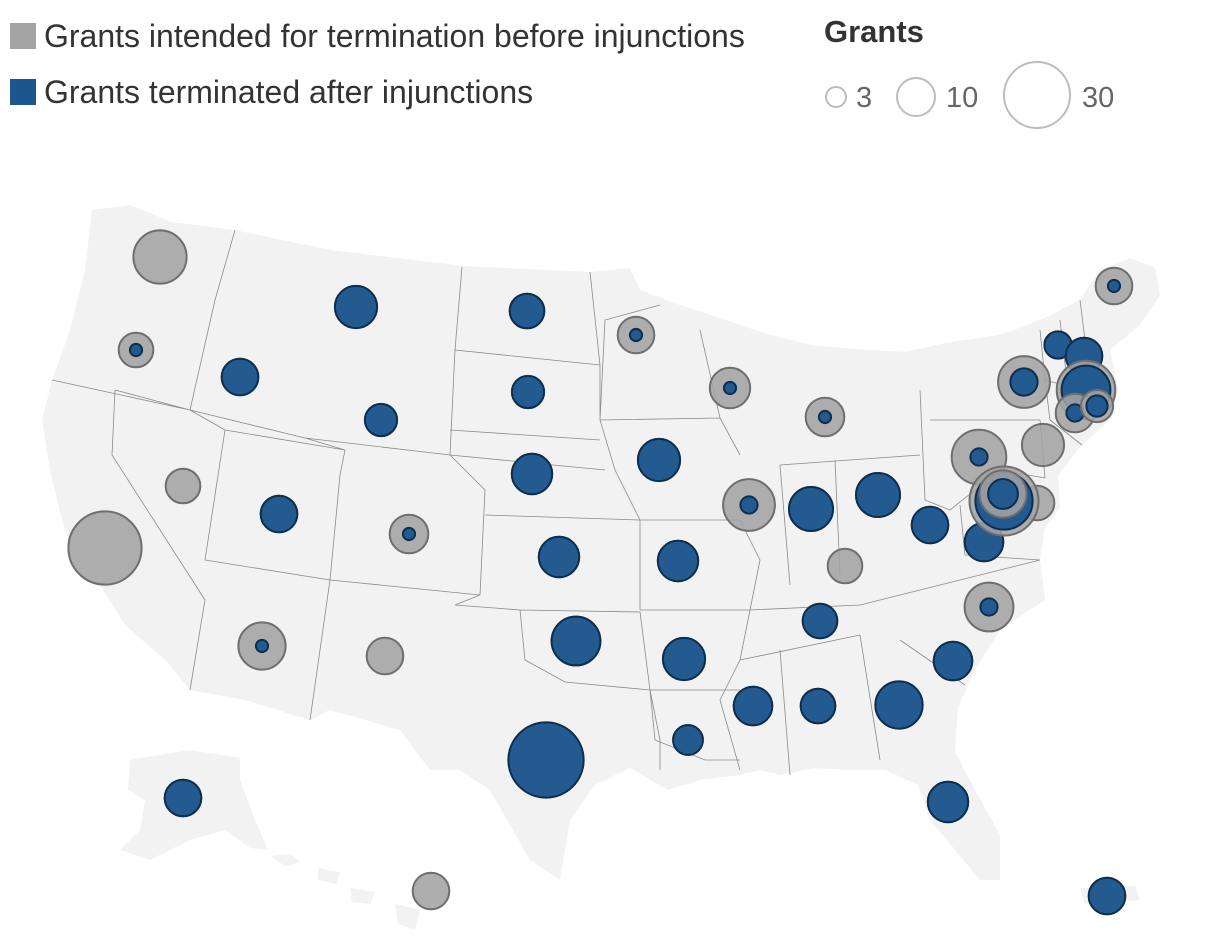  What do you see at coordinates (836, 97) in the screenshot?
I see `size-legend-circle-small` at bounding box center [836, 97].